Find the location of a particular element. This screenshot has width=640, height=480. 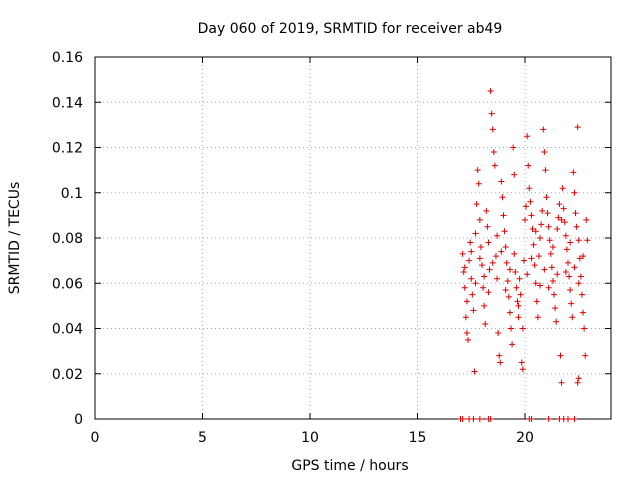

y-tick-label: 0.14 is located at coordinates (67, 103).